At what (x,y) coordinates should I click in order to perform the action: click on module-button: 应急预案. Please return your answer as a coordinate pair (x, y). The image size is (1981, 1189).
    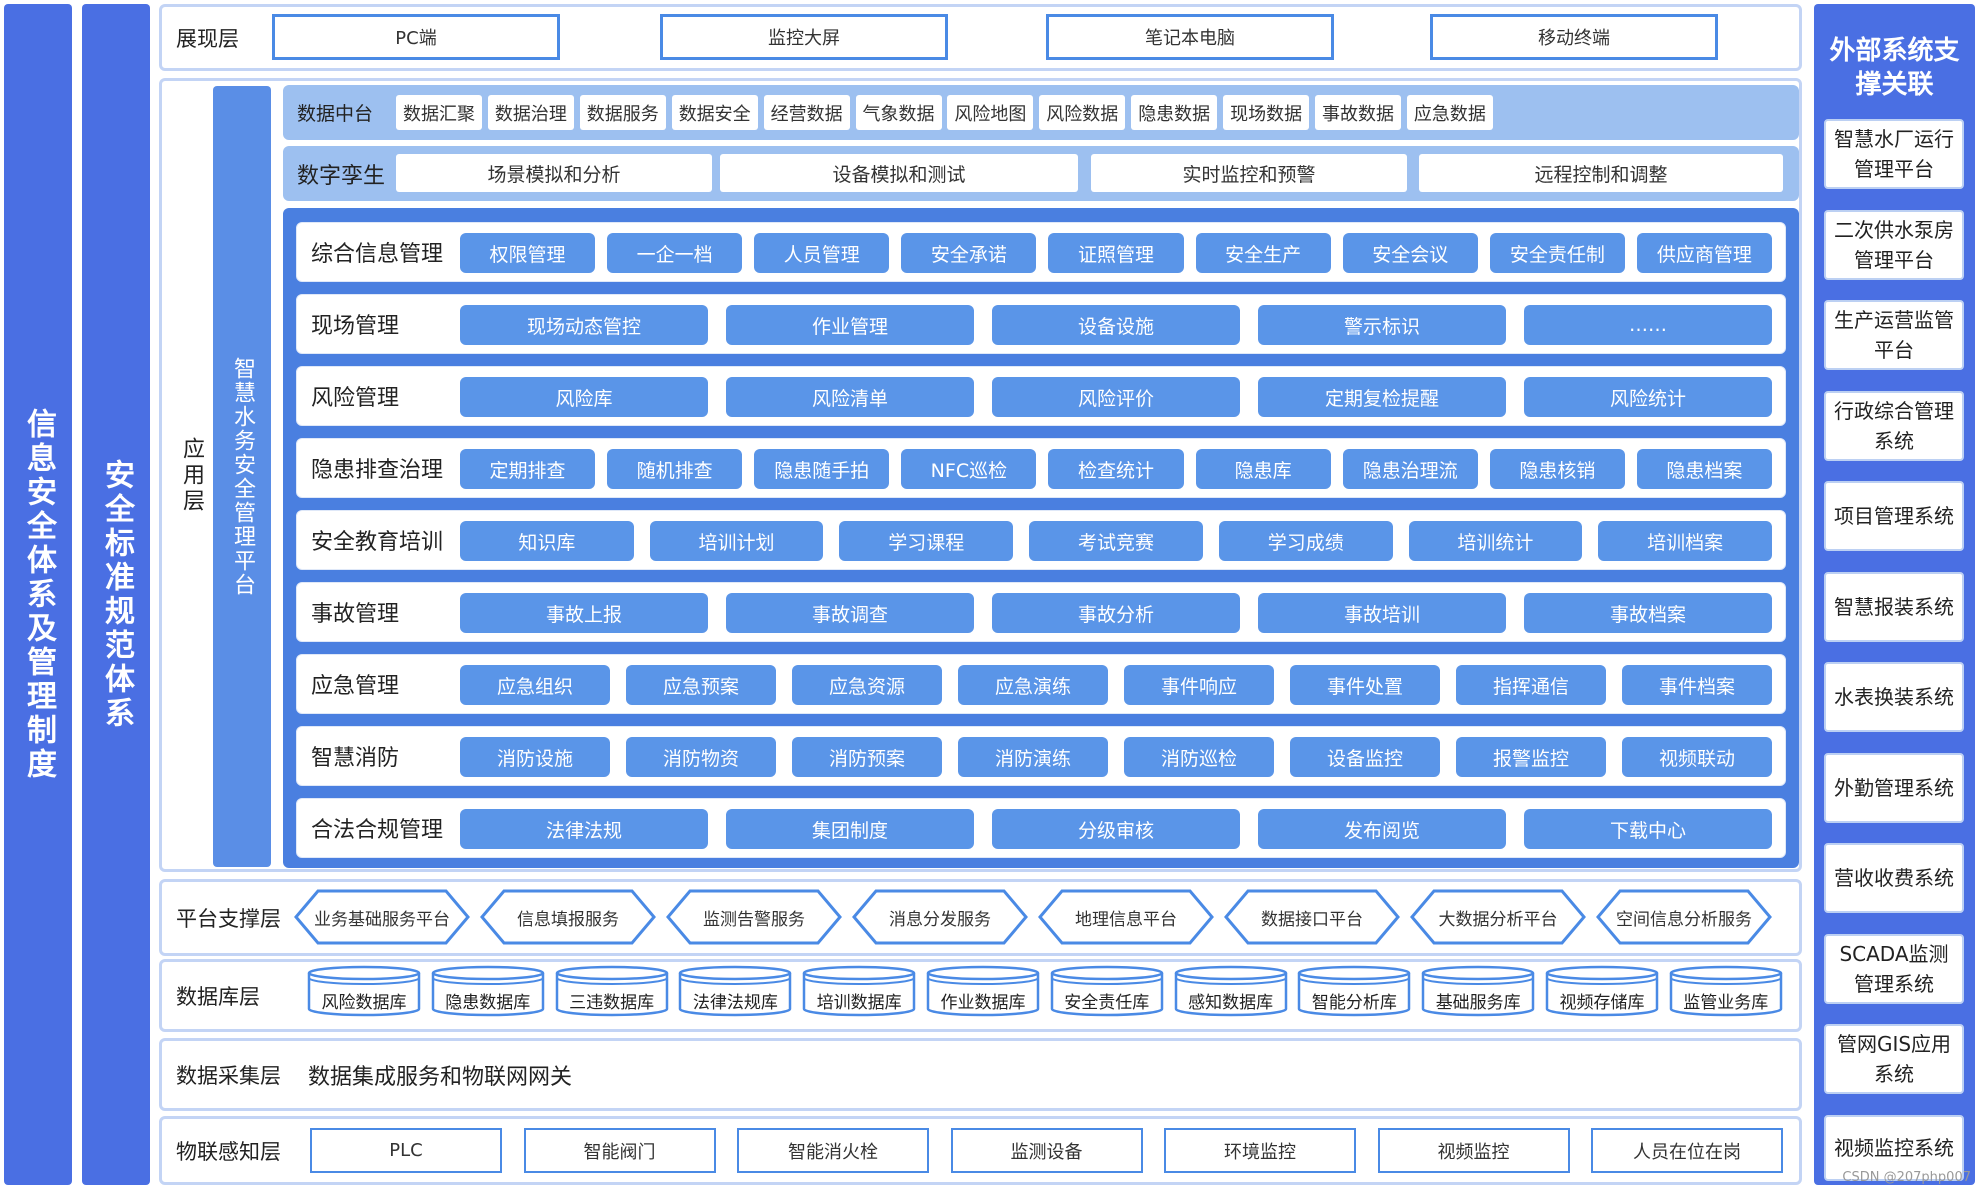
    Looking at the image, I should click on (701, 685).